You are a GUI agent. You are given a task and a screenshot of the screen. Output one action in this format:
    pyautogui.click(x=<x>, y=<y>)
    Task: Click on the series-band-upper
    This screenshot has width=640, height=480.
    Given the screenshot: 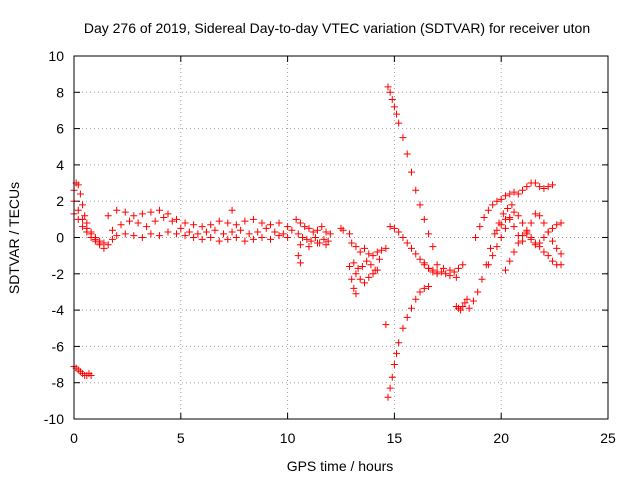 What is the action you would take?
    pyautogui.click(x=198, y=218)
    